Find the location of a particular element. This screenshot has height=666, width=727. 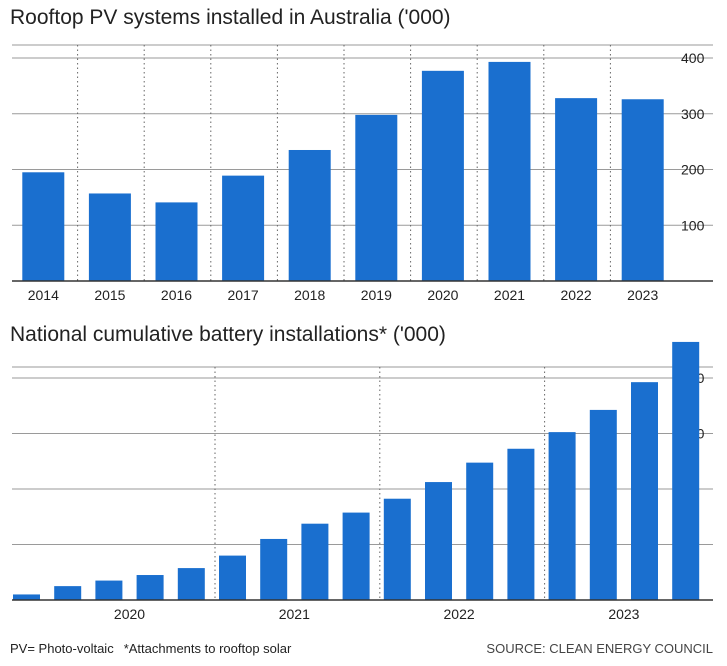

battery-x-year-label: 2022 is located at coordinates (459, 614).